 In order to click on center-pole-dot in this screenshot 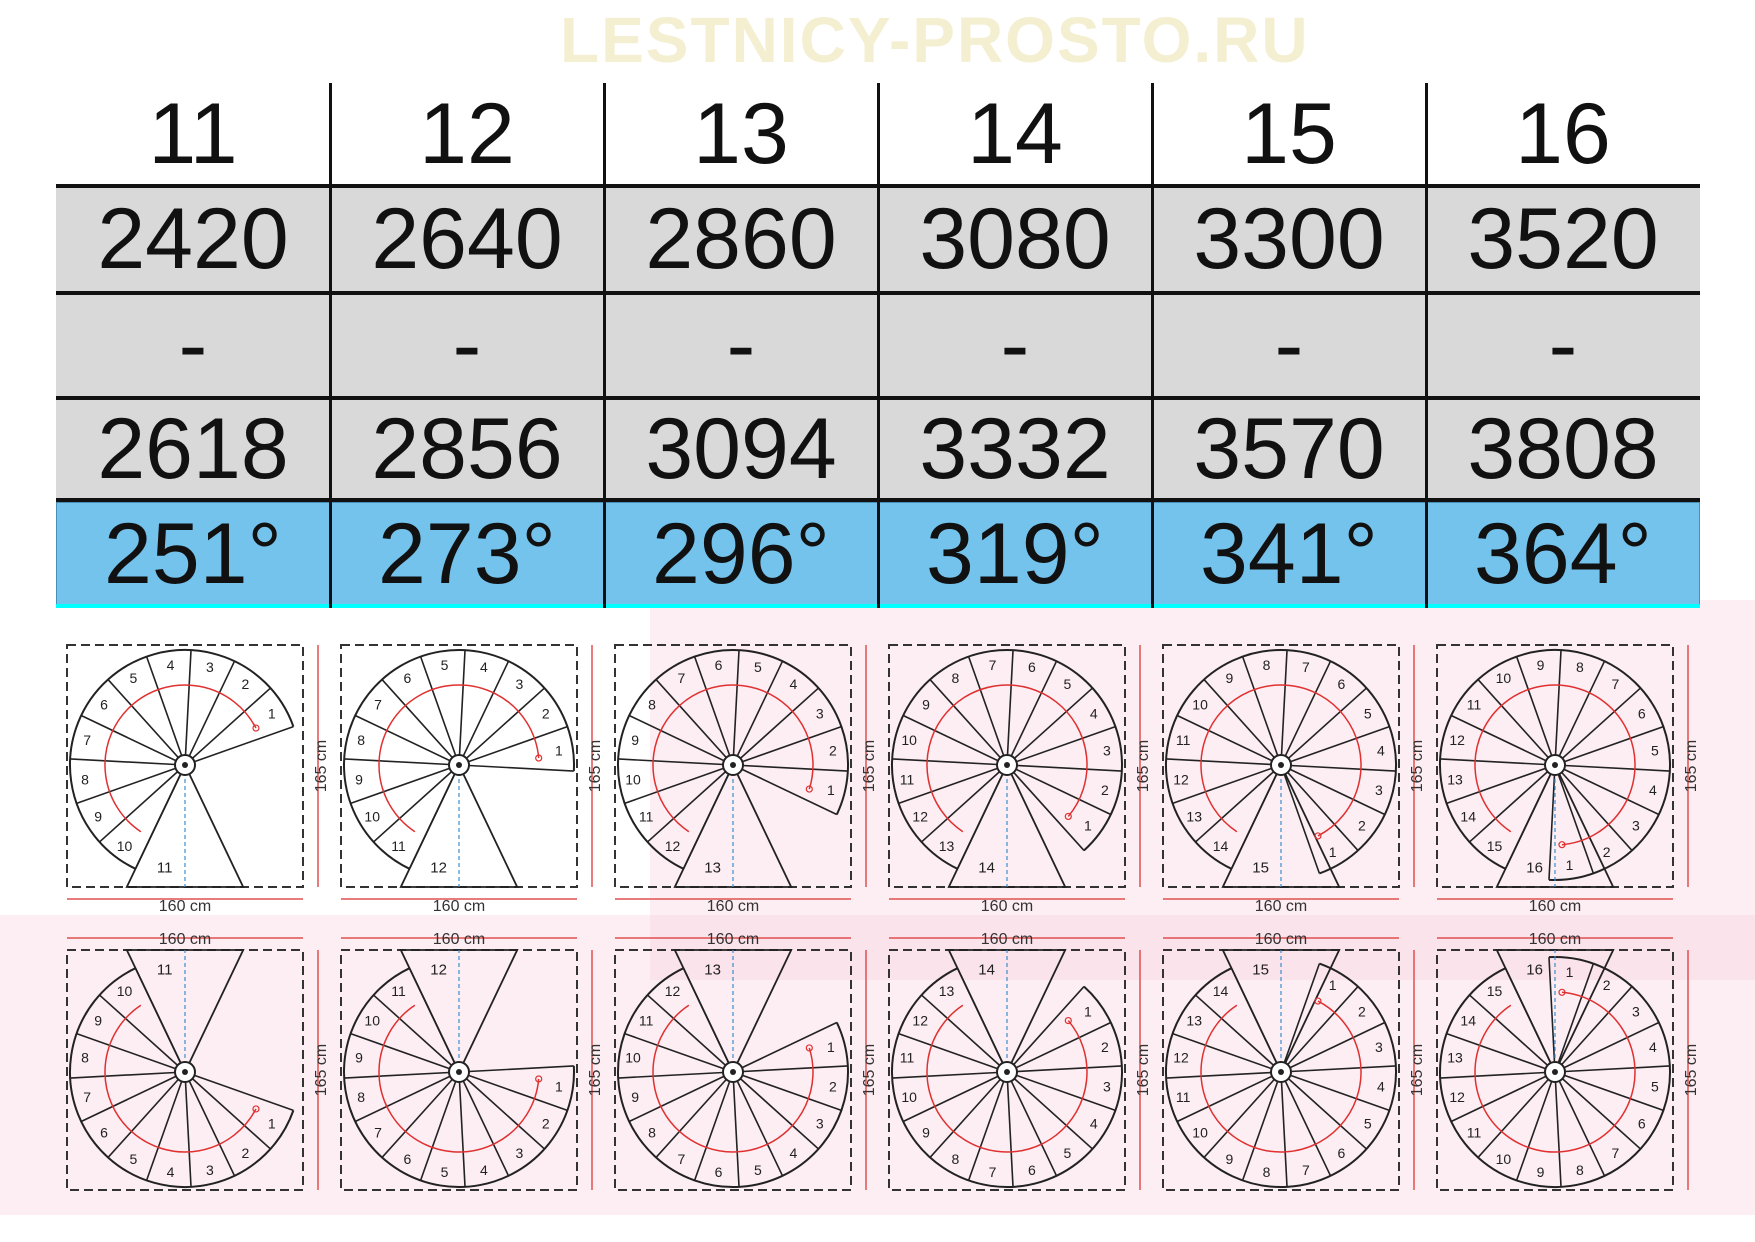, I will do `click(733, 765)`.